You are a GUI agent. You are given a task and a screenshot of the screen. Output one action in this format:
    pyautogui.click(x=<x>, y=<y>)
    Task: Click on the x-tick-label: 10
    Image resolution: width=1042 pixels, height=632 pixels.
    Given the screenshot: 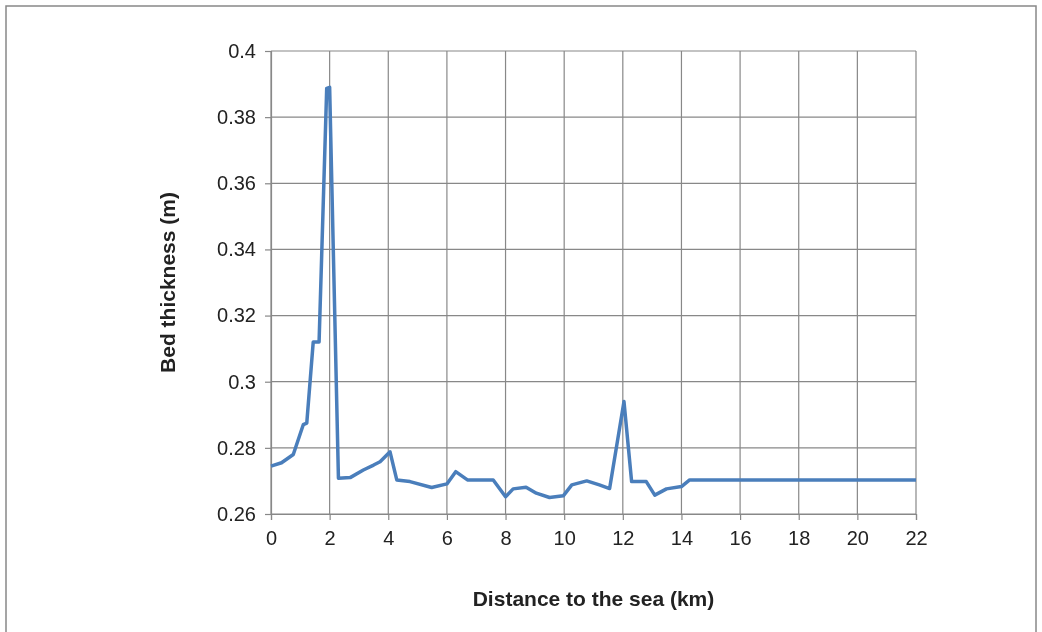 What is the action you would take?
    pyautogui.click(x=564, y=538)
    